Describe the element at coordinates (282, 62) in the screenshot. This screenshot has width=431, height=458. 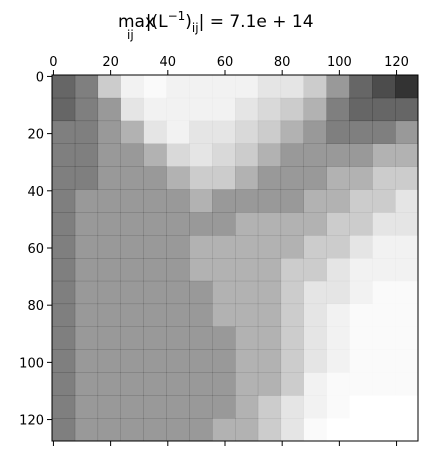
I see `x-tick-label: 80` at that location.